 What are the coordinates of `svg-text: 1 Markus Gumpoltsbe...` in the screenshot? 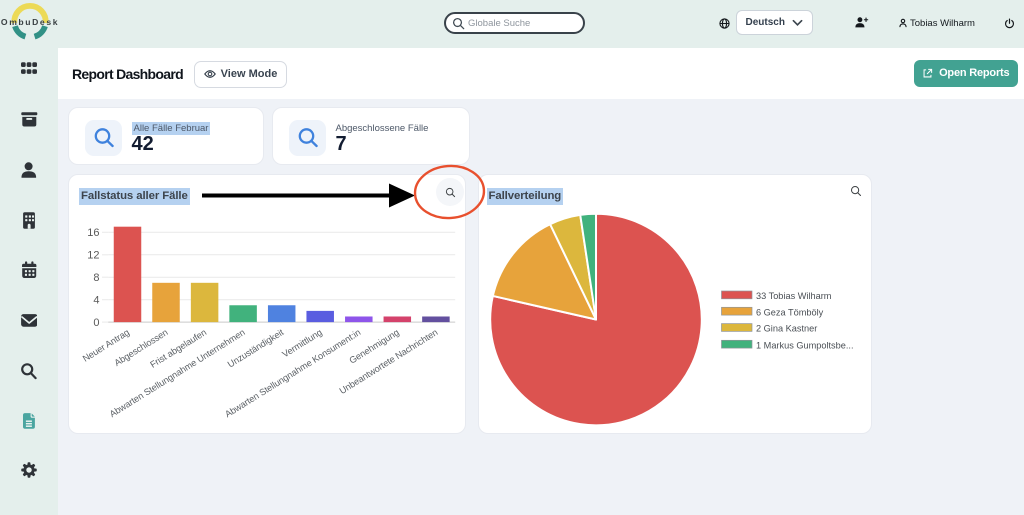 It's located at (805, 345).